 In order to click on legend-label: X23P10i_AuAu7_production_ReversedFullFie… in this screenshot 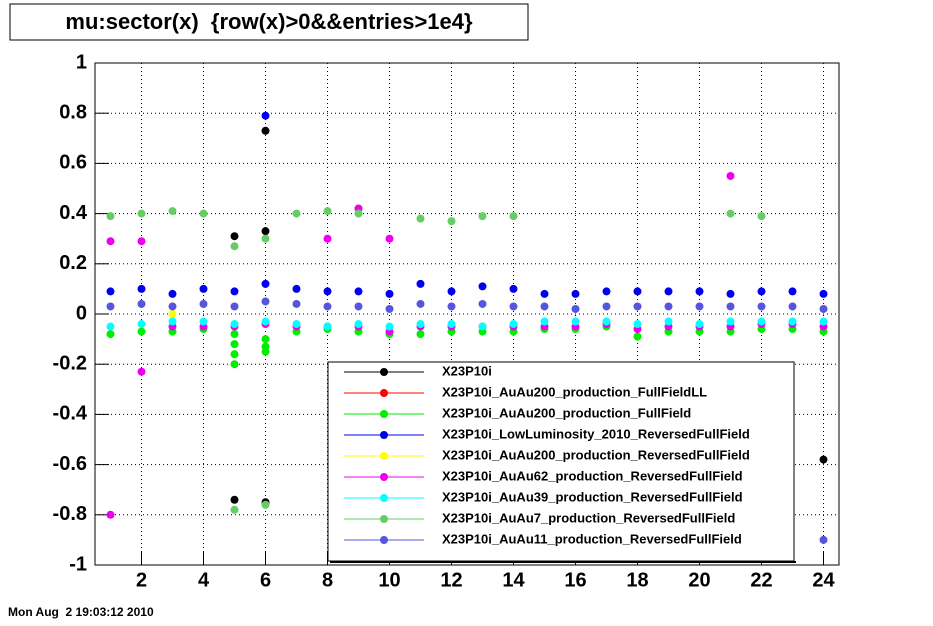, I will do `click(588, 517)`.